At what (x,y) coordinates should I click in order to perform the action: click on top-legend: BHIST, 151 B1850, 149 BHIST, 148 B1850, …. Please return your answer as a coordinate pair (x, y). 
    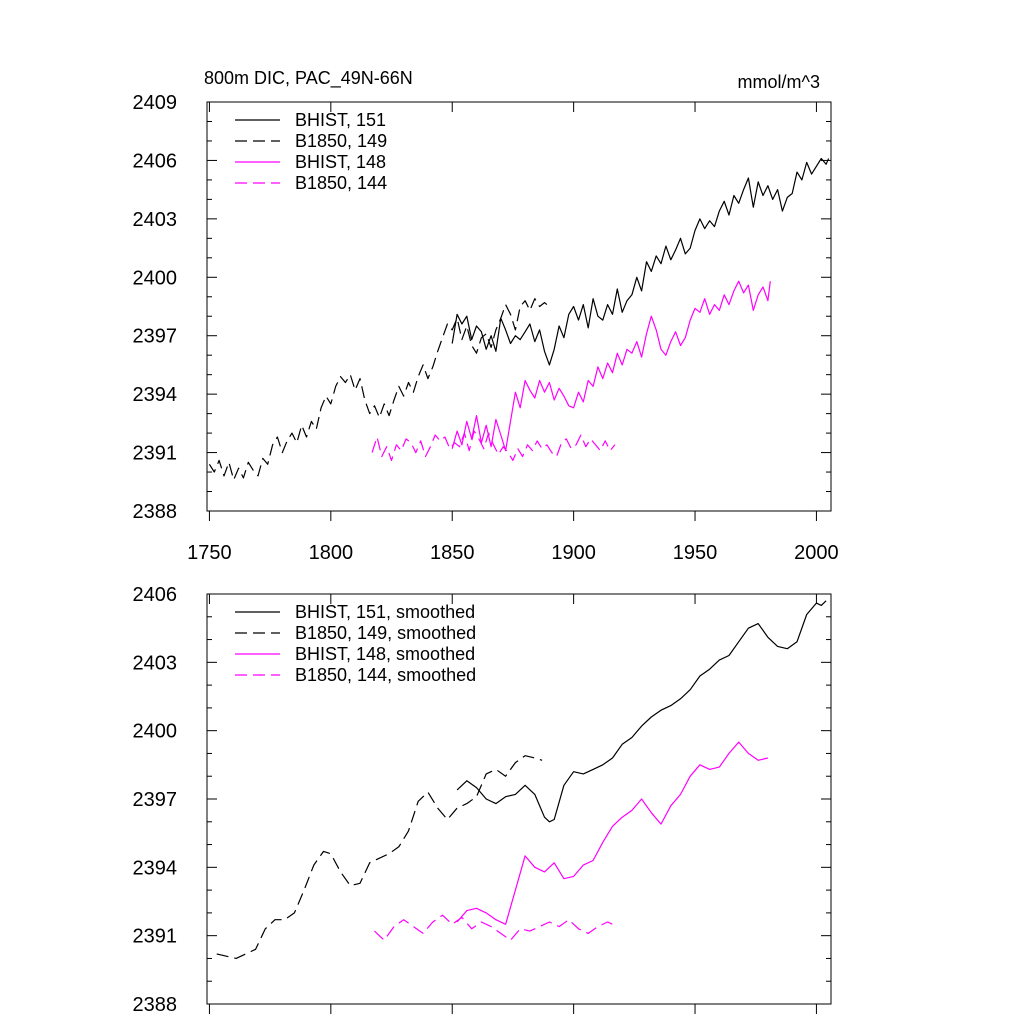
    Looking at the image, I should click on (311, 151).